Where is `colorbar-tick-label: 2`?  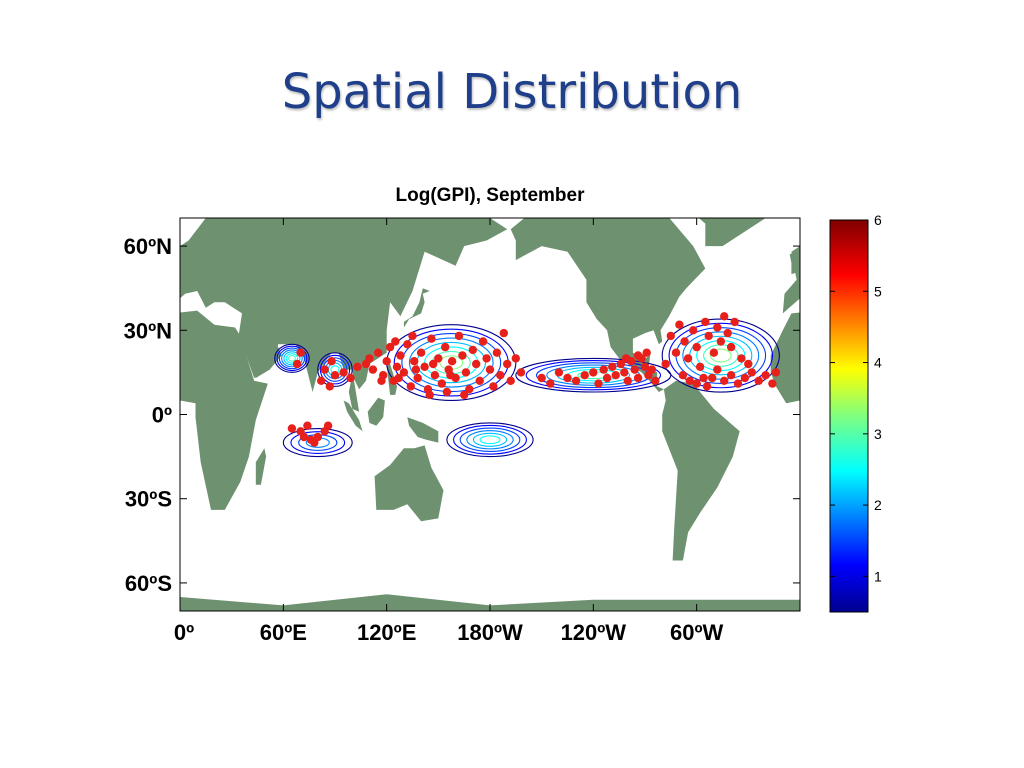 colorbar-tick-label: 2 is located at coordinates (878, 505).